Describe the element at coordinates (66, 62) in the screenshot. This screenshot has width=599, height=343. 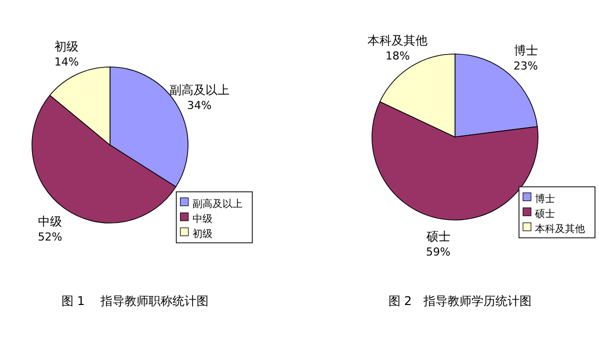
I see `data-label: 14%` at that location.